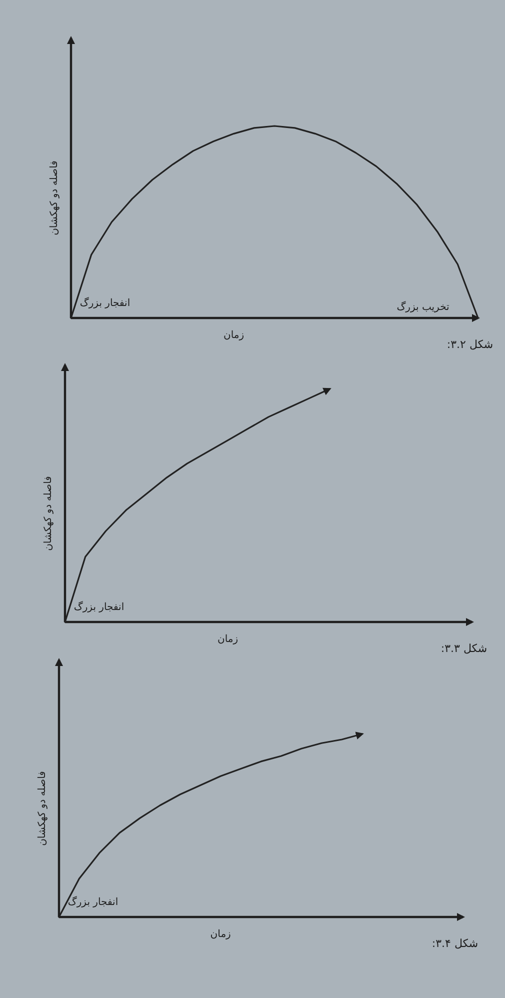 Image resolution: width=505 pixels, height=998 pixels. What do you see at coordinates (455, 943) in the screenshot?
I see `text: شکل ۳.۴:` at bounding box center [455, 943].